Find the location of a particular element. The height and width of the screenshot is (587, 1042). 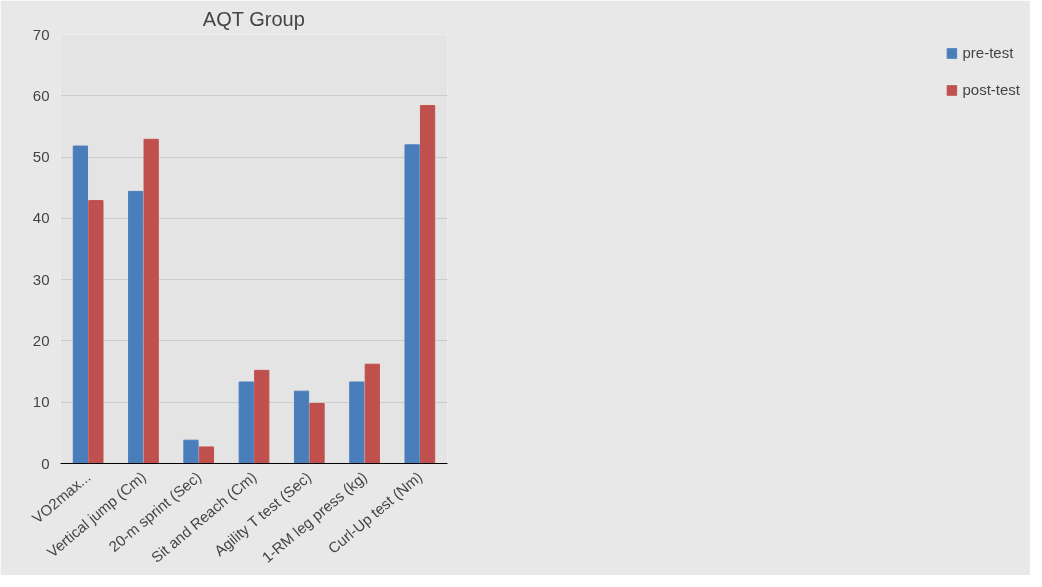

y-tick-label: 70 is located at coordinates (41, 34).